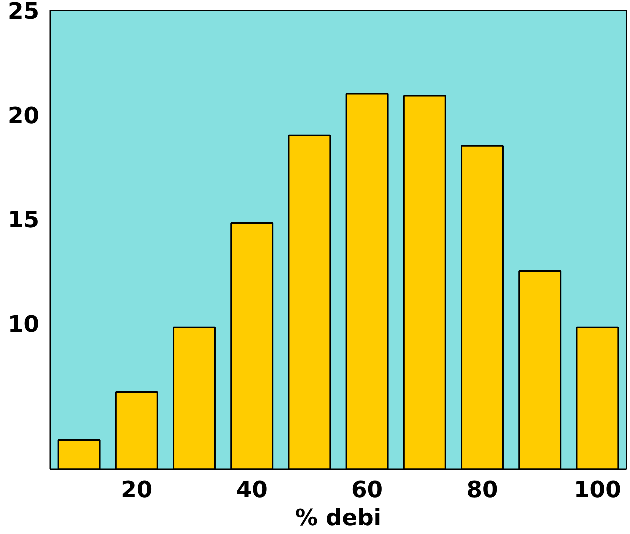 This screenshot has width=630, height=534. I want to click on x-tick-label: 20, so click(137, 491).